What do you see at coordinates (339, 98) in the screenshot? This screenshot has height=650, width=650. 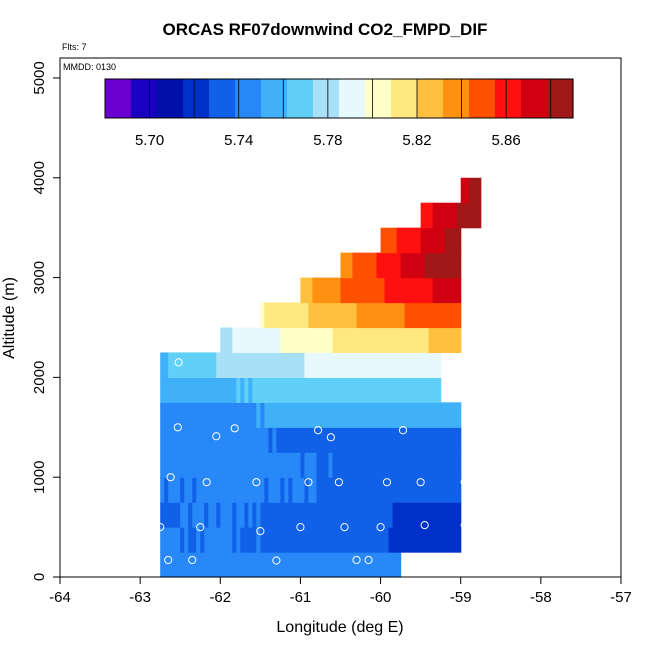 I see `colorbar-frame` at bounding box center [339, 98].